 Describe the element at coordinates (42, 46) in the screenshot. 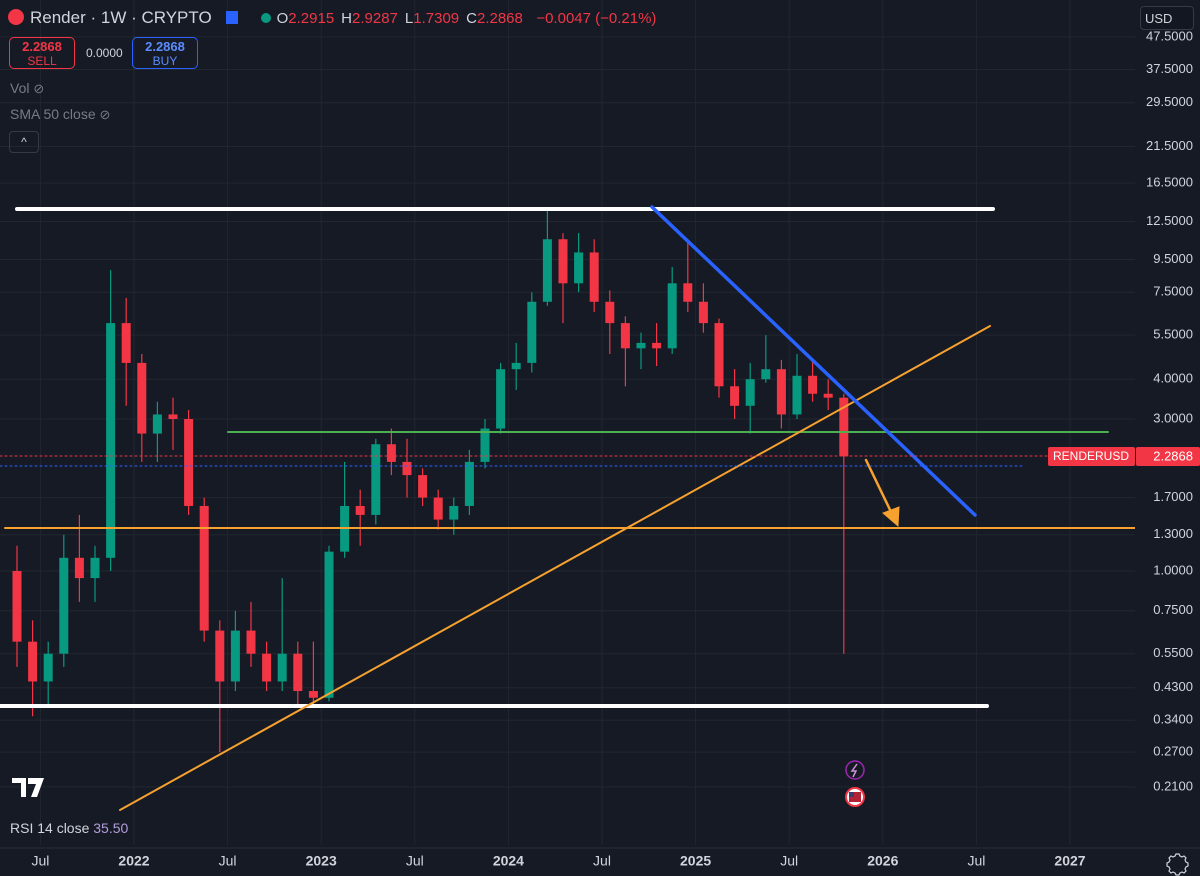

I see `sell-price: 2.2868` at that location.